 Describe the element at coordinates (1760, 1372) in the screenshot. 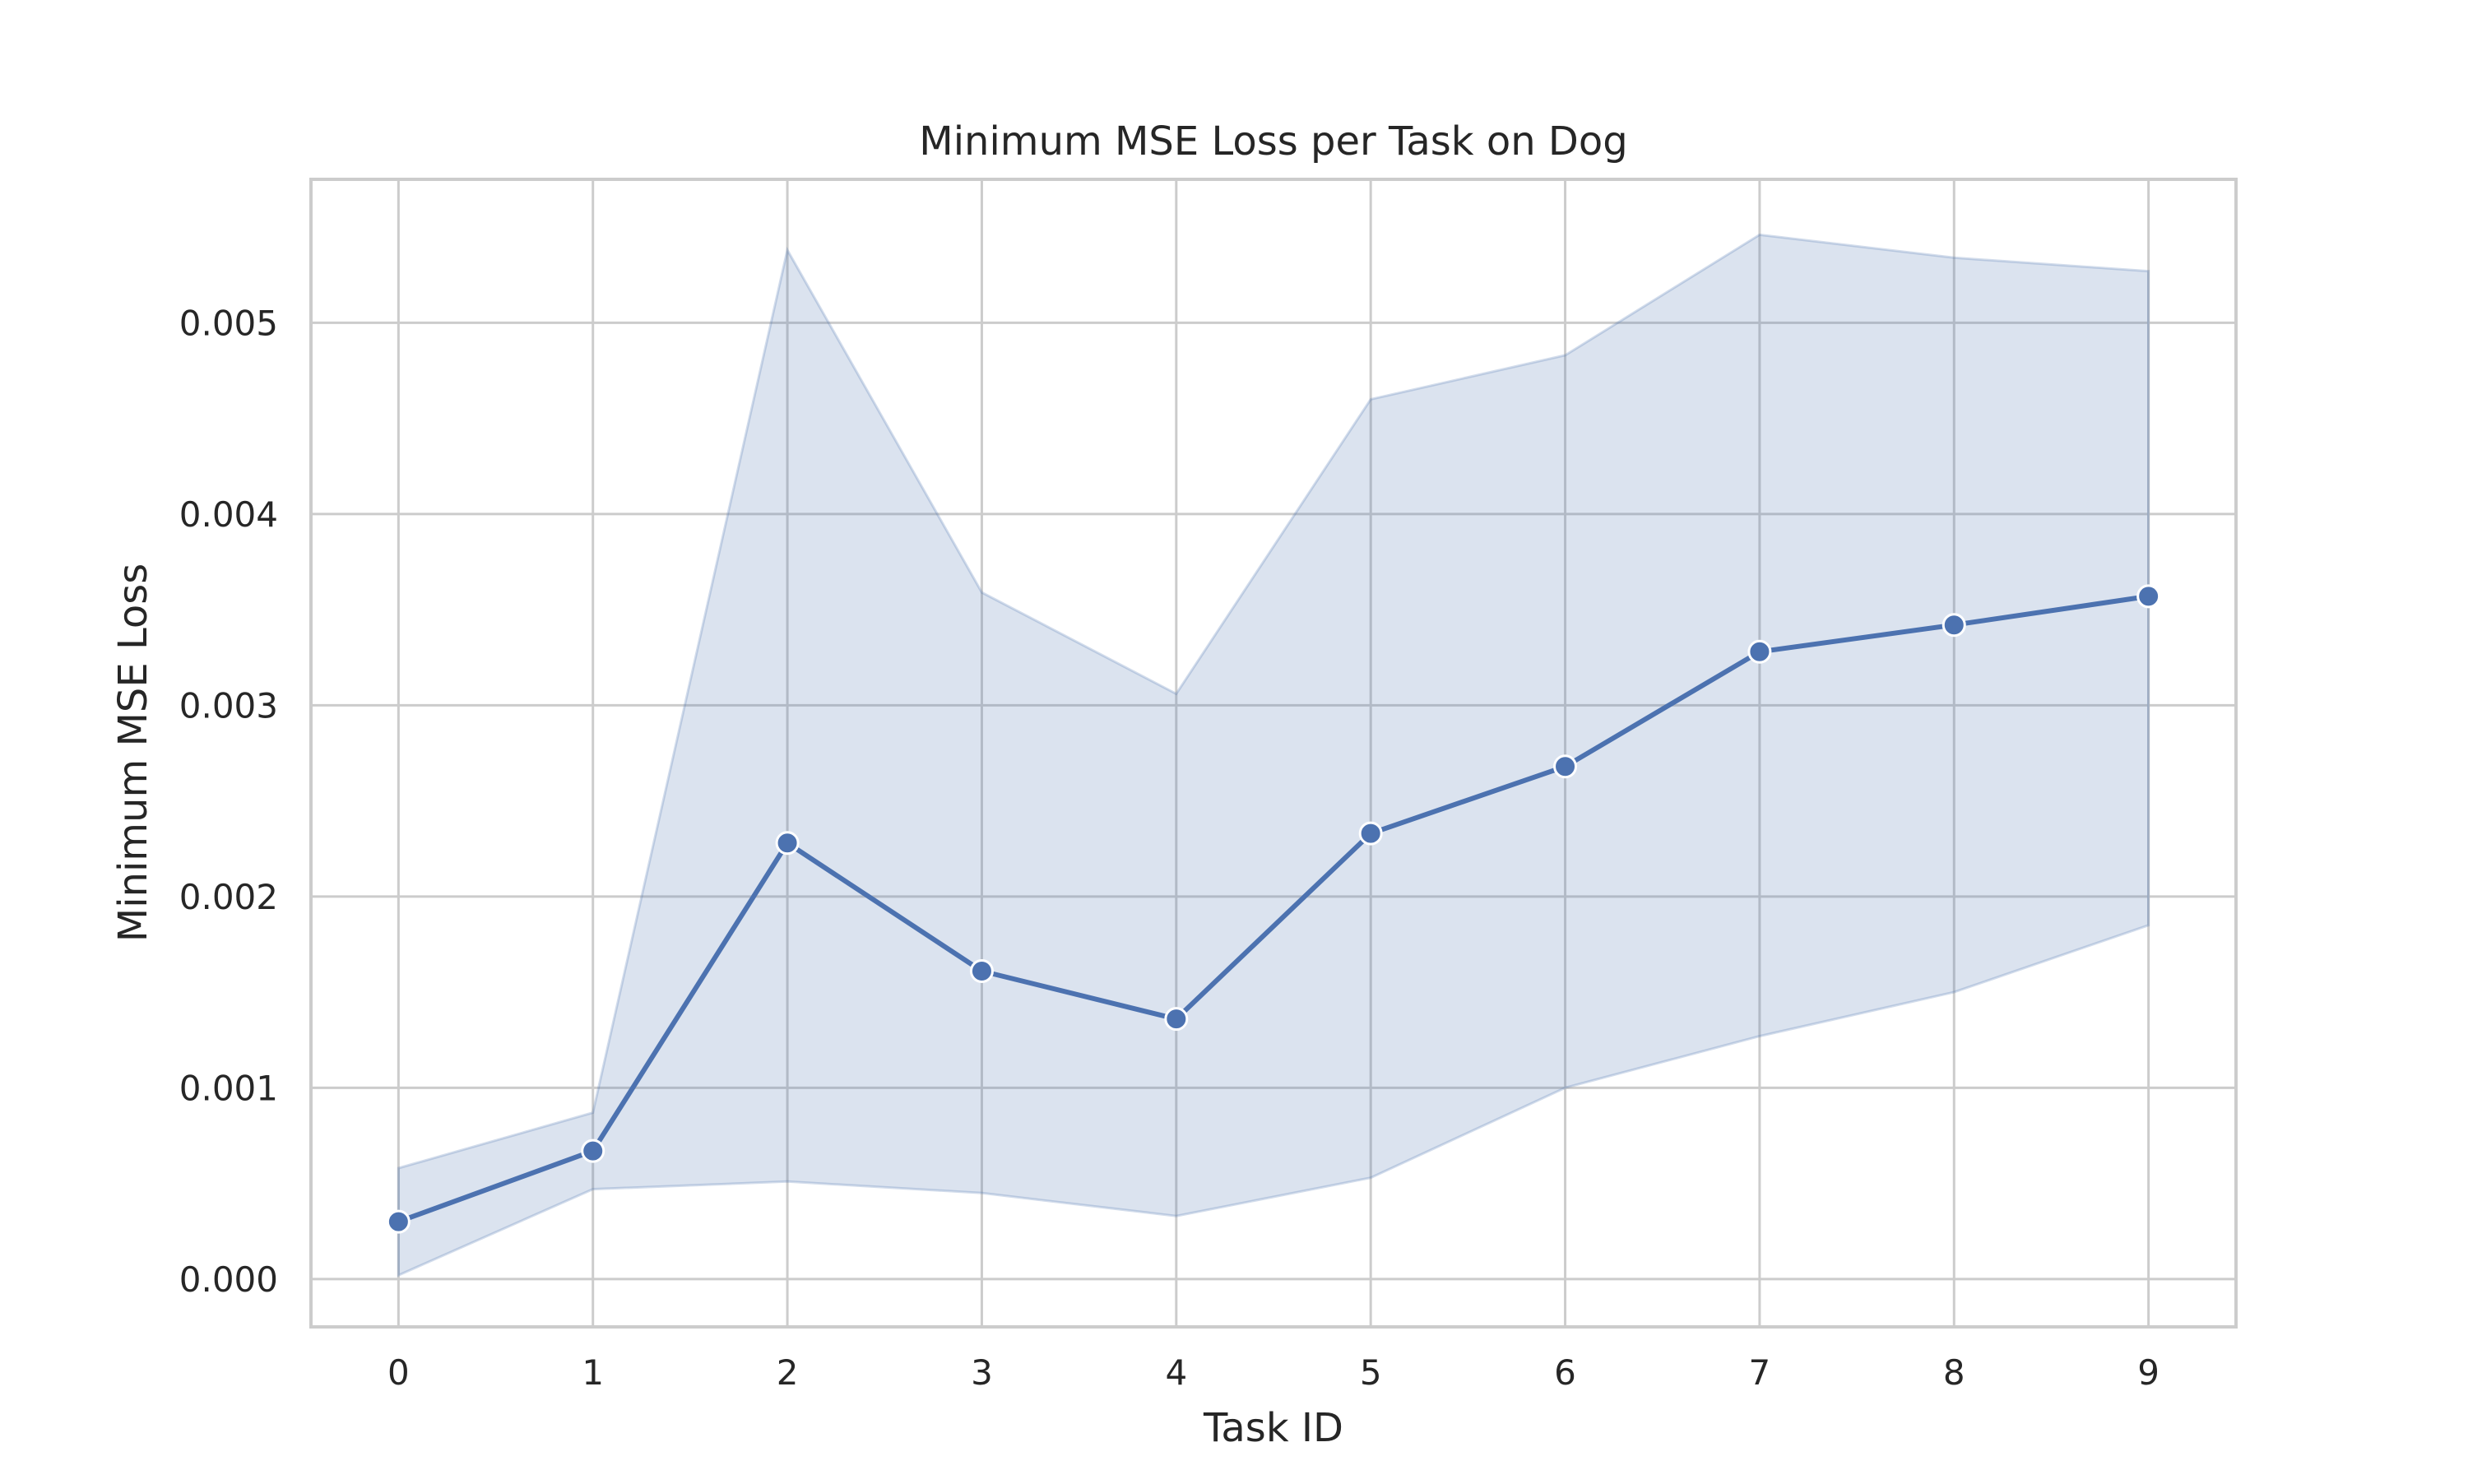

I see `x-tick-label: 7` at that location.